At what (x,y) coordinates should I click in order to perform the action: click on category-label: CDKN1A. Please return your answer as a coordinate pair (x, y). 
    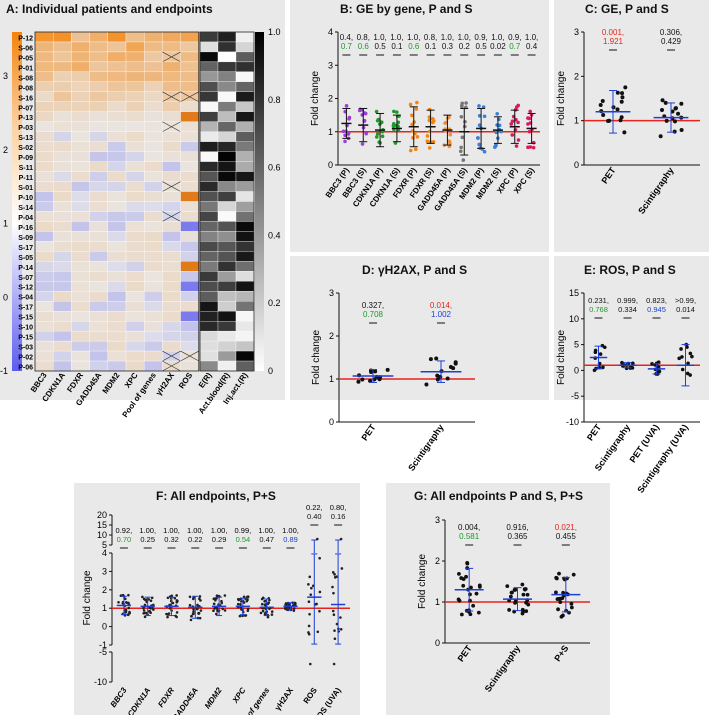
    Looking at the image, I should click on (139, 700).